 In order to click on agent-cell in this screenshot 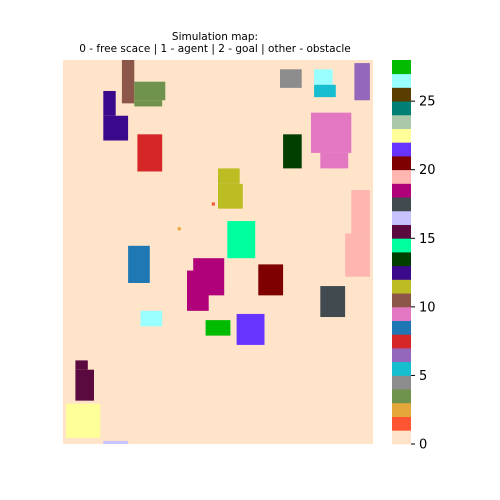, I will do `click(213, 204)`.